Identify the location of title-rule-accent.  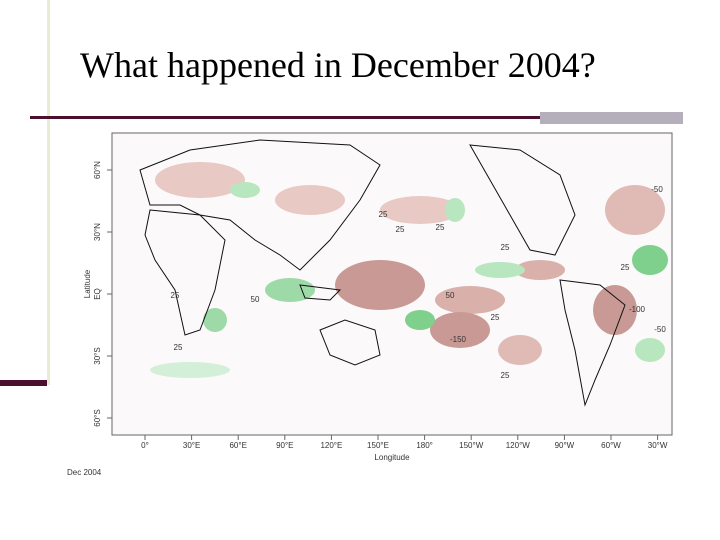
(611, 118).